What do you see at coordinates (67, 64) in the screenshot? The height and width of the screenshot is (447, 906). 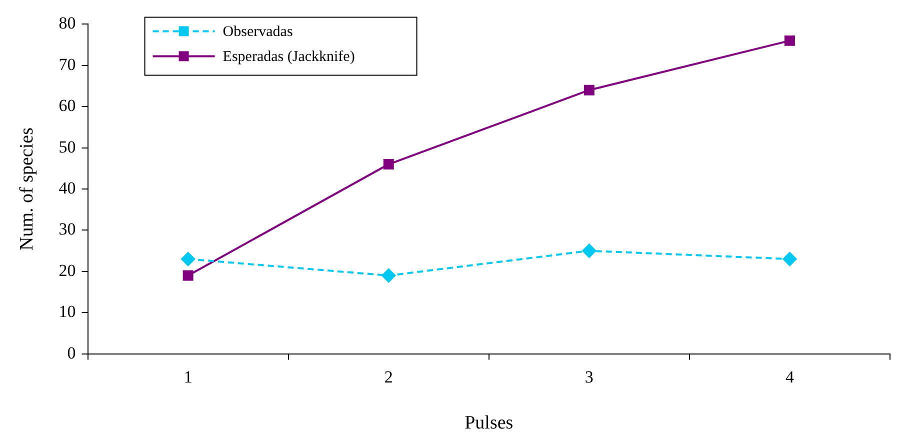 I see `y-tick-label: 70` at bounding box center [67, 64].